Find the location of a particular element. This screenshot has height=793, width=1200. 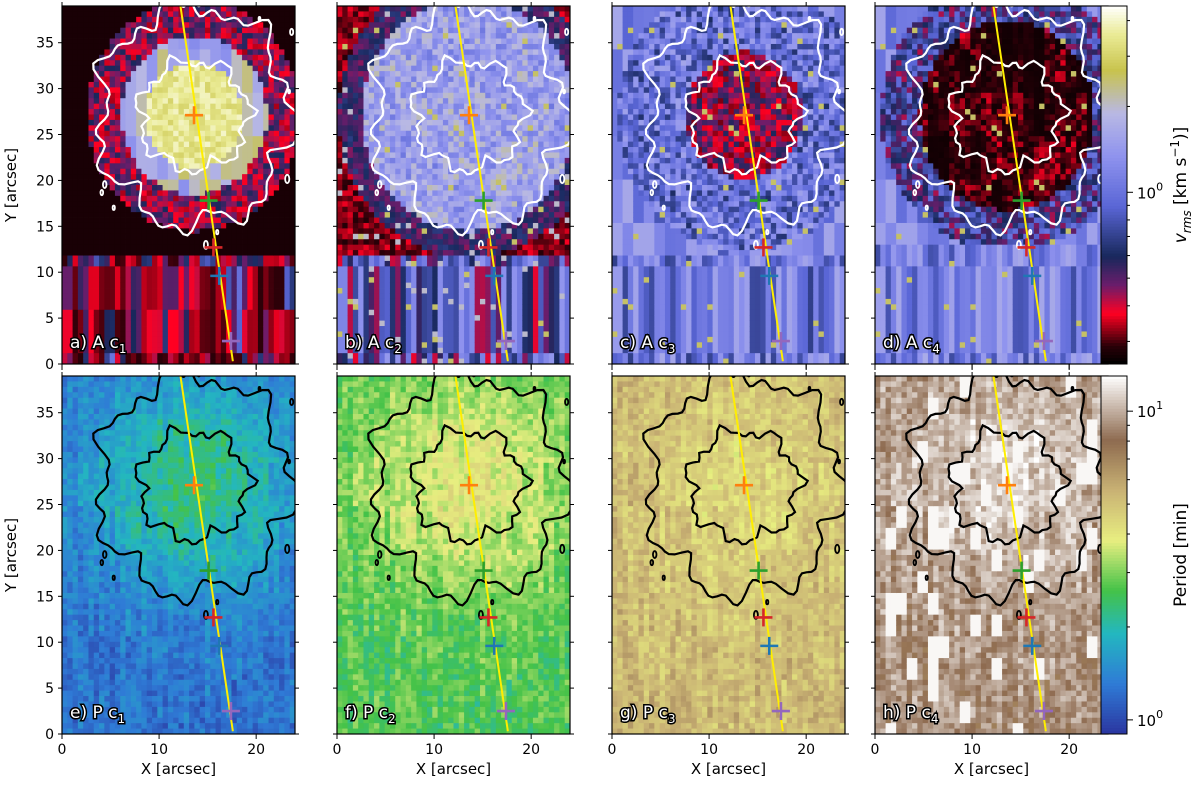

panel-label: e) P c1 is located at coordinates (97, 714).